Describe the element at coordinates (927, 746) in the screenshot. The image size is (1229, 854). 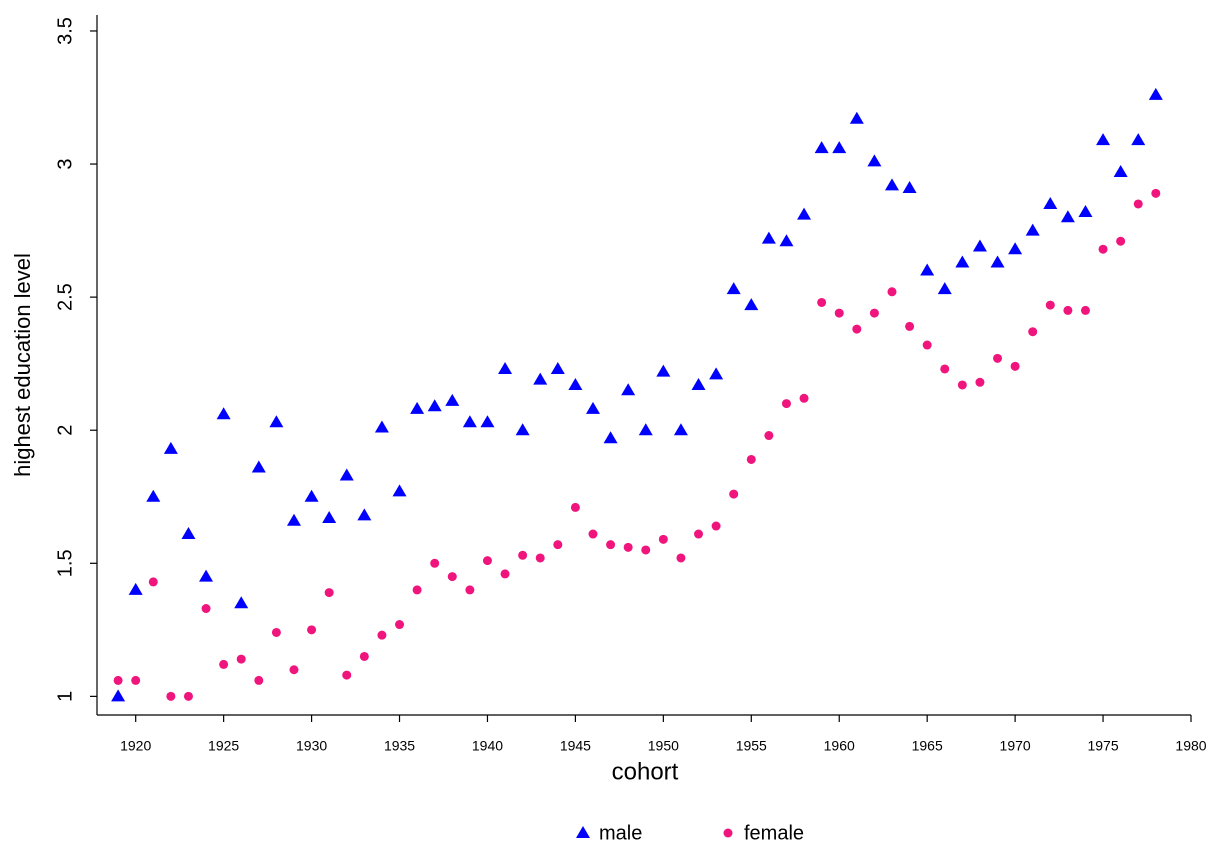
I see `x-tick-label: 1965` at that location.